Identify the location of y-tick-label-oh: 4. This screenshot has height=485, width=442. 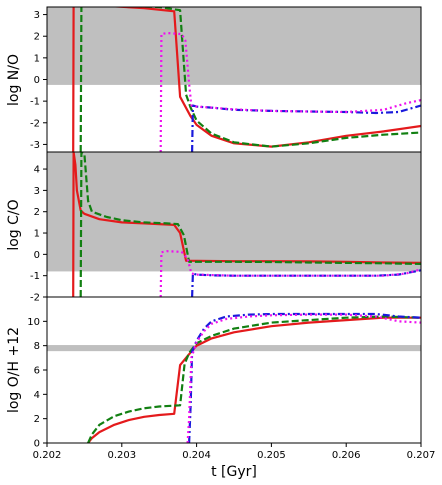
(37, 395).